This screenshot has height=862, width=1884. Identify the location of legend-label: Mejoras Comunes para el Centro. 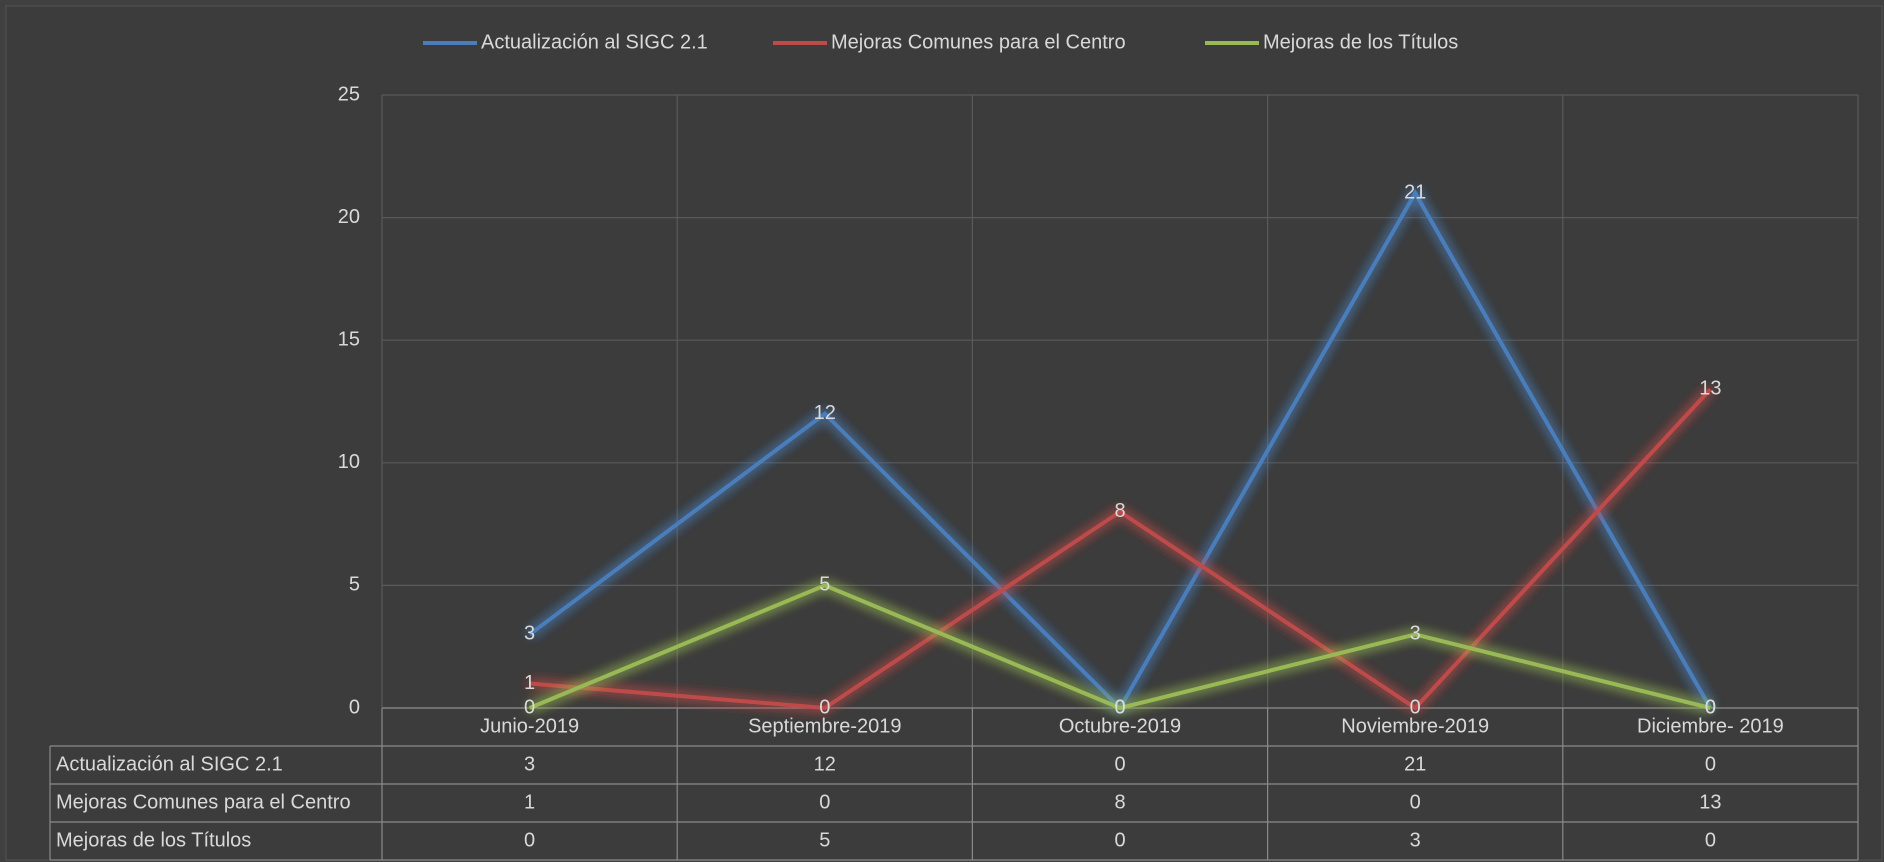
(978, 42).